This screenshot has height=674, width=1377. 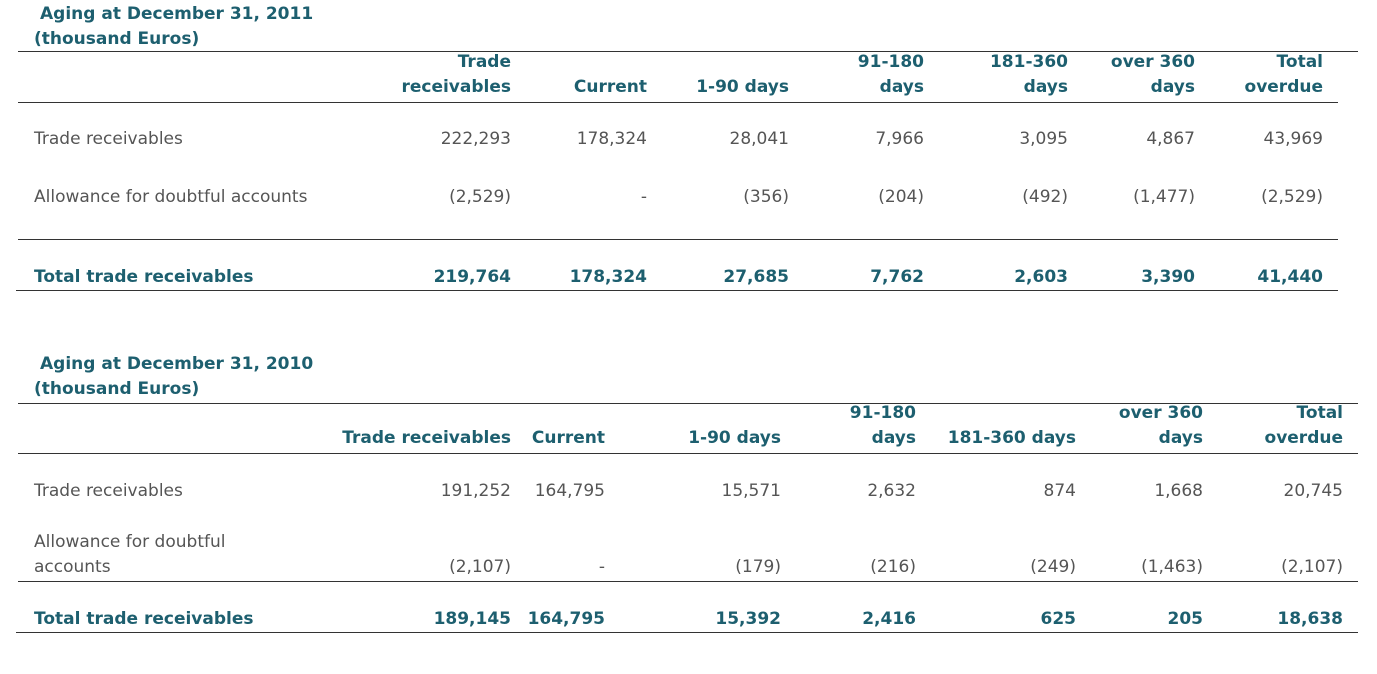 What do you see at coordinates (759, 139) in the screenshot?
I see `cell: 28,041` at bounding box center [759, 139].